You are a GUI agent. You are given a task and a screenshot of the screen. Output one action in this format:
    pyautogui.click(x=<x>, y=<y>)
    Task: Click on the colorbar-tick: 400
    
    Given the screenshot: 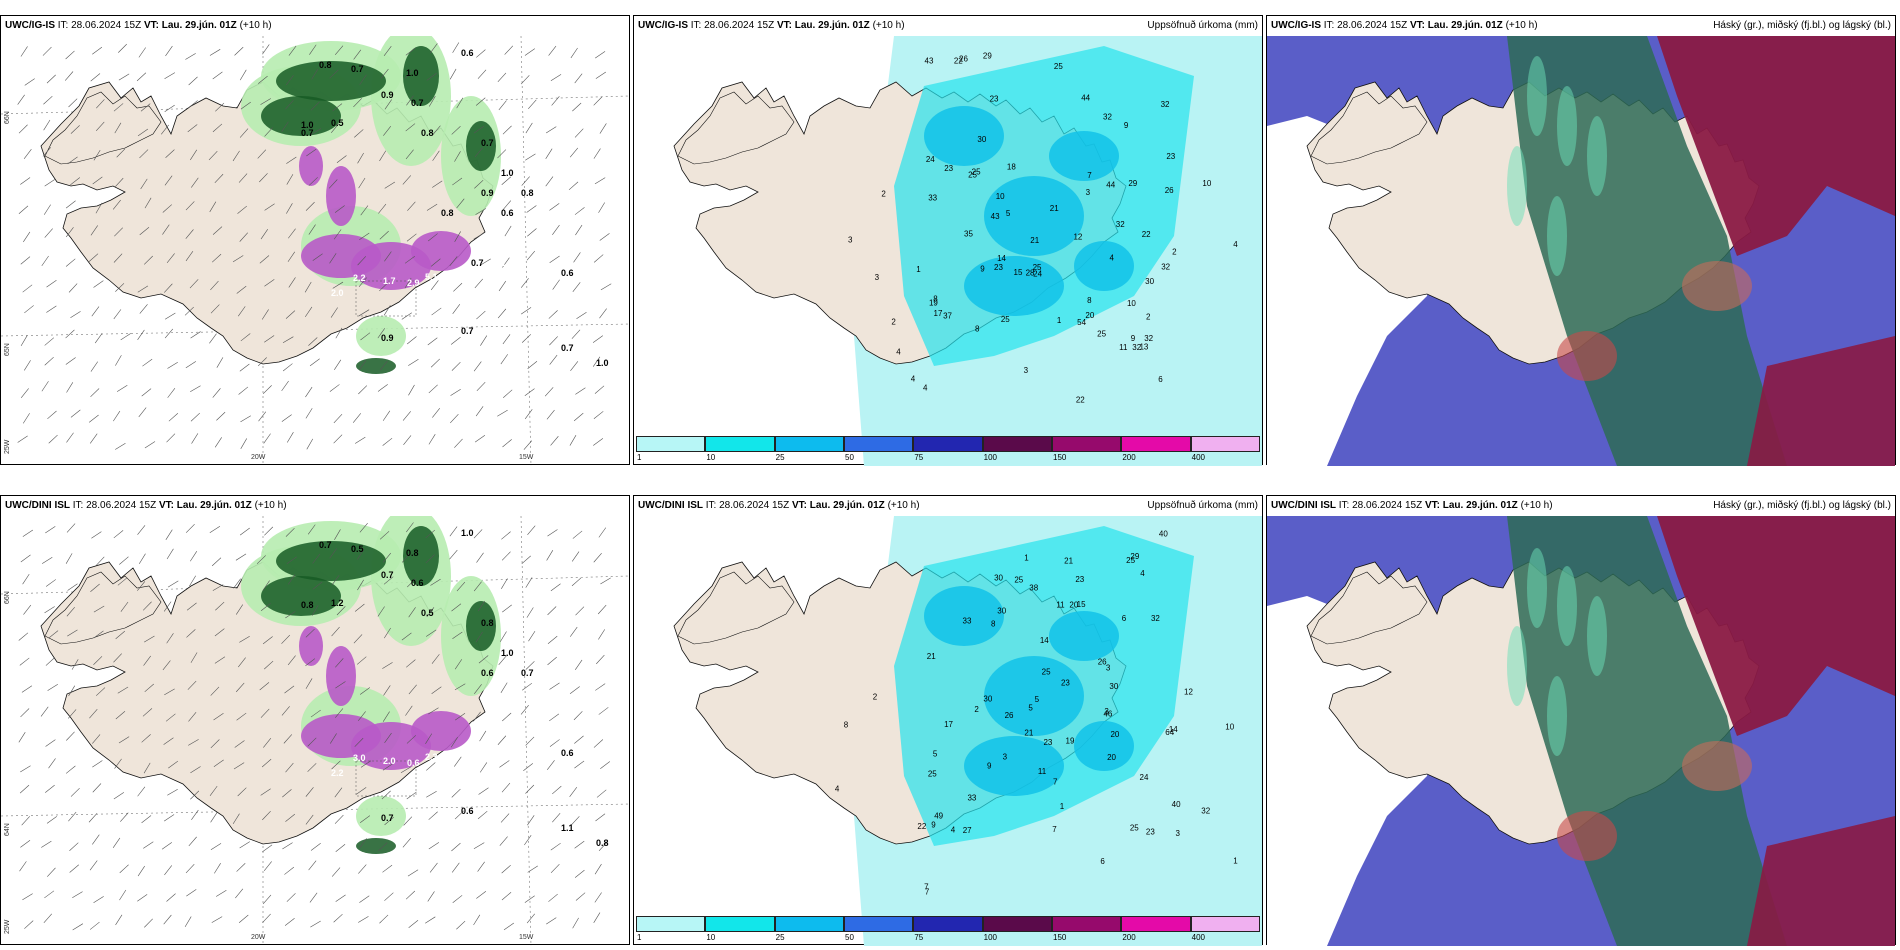 What is the action you would take?
    pyautogui.click(x=1198, y=937)
    